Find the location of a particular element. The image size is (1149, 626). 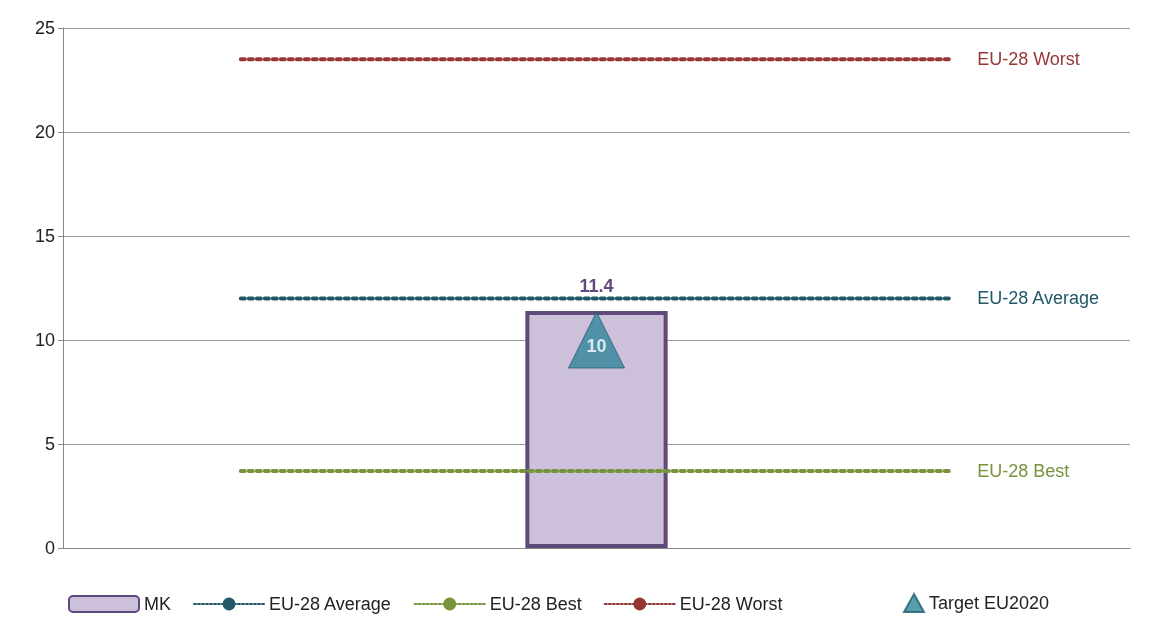

data-label: 10 is located at coordinates (596, 346).